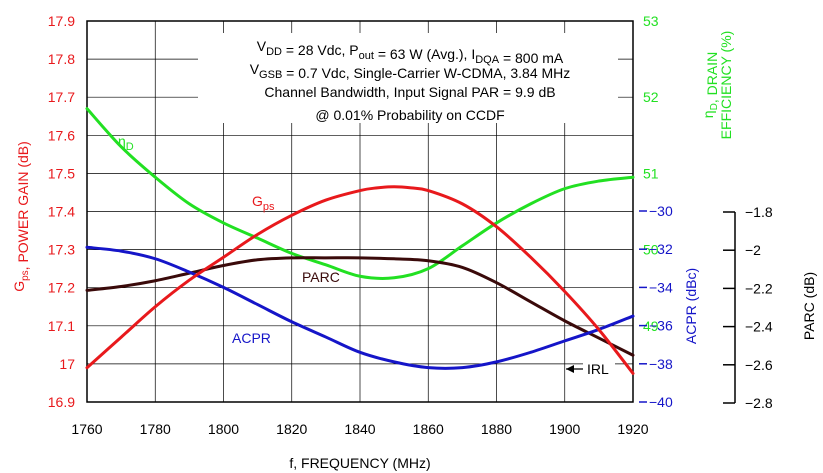 The image size is (823, 473). Describe the element at coordinates (21, 216) in the screenshot. I see `left-axis-label: Gps, POWER GAIN (dB)` at that location.